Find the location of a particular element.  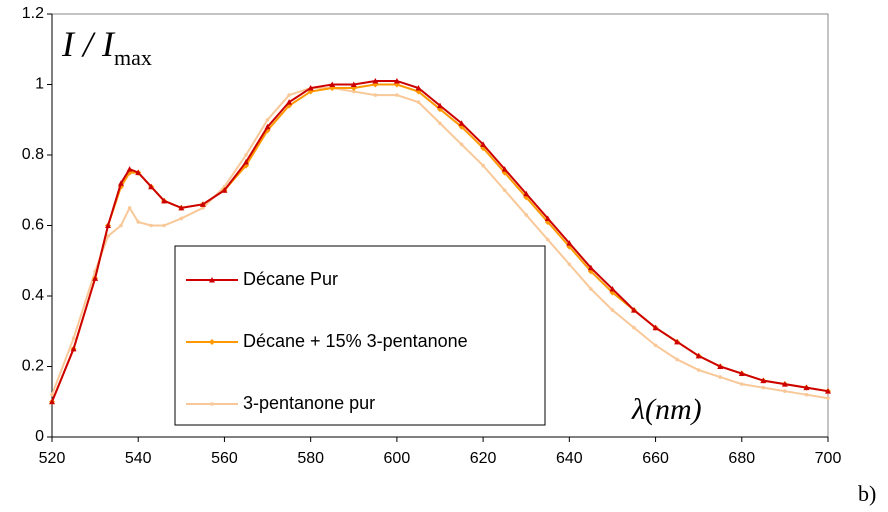

y-tick-label: 0.6 is located at coordinates (33, 225).